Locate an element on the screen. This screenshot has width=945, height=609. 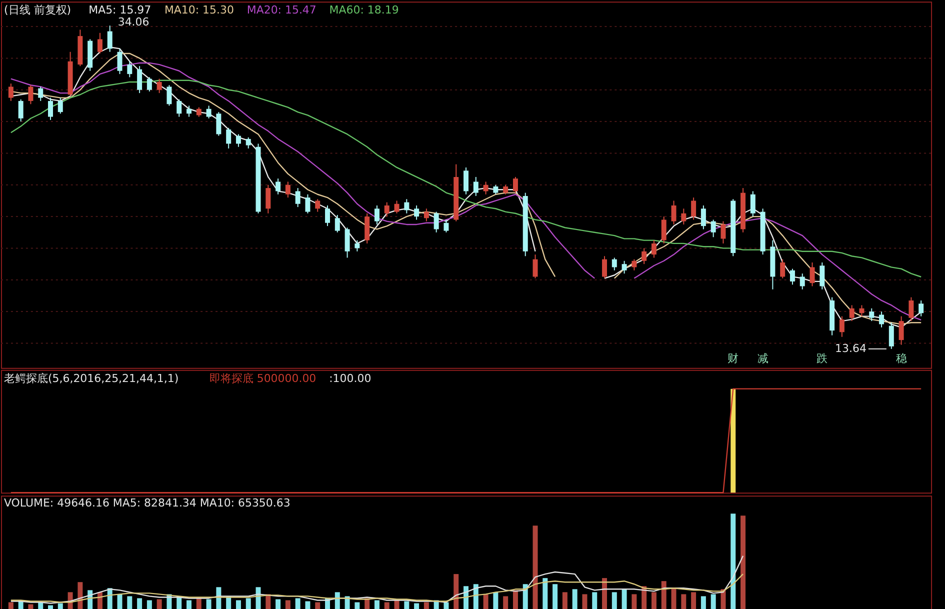
chart-title: VOLUME: 49646.16 MA5: 82841.34 MA10: 65350.63 is located at coordinates (147, 503).